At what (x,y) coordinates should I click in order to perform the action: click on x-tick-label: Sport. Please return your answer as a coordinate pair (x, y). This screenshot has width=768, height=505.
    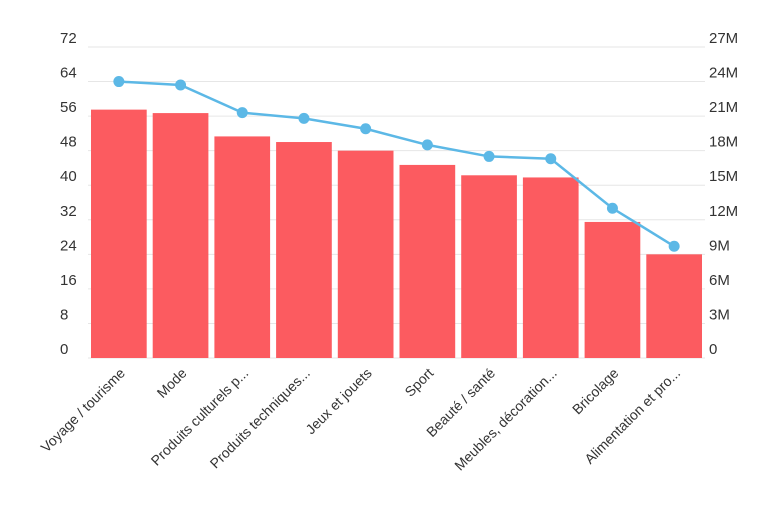
    Looking at the image, I should click on (418, 382).